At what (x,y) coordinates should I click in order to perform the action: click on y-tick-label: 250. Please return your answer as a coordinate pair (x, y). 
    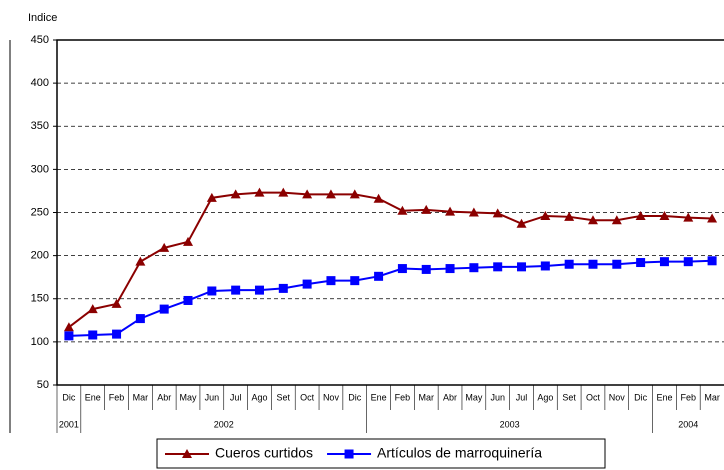
    Looking at the image, I should click on (40, 212).